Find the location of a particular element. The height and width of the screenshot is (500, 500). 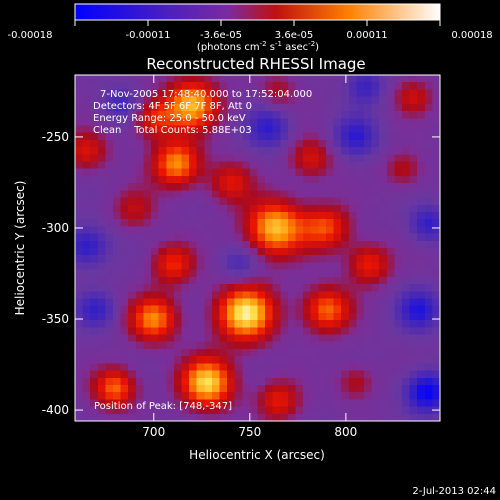

y-tick-label: -300 is located at coordinates (55, 228).